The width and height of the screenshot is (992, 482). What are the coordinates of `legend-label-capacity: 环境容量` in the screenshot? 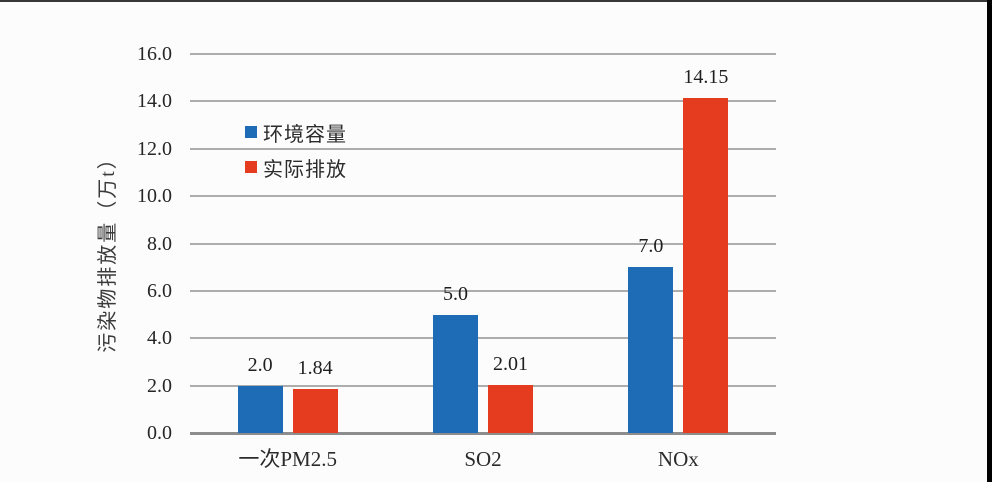 It's located at (305, 134).